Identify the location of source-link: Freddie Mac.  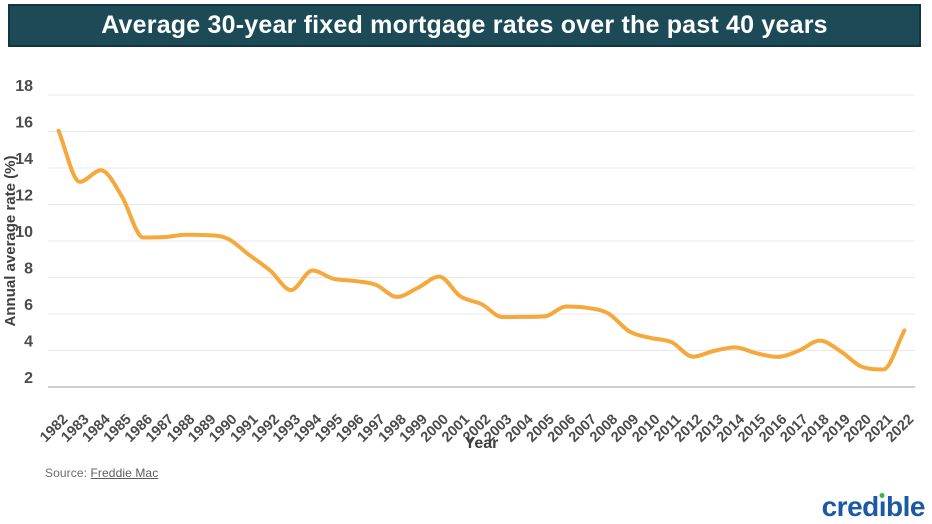
(124, 473).